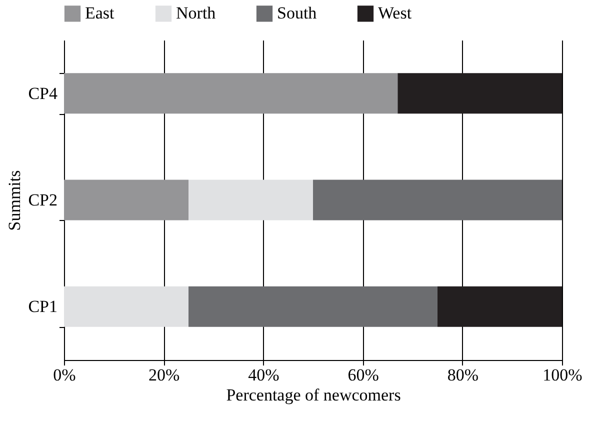 This screenshot has width=613, height=427. I want to click on x-tick-label: 100%, so click(562, 375).